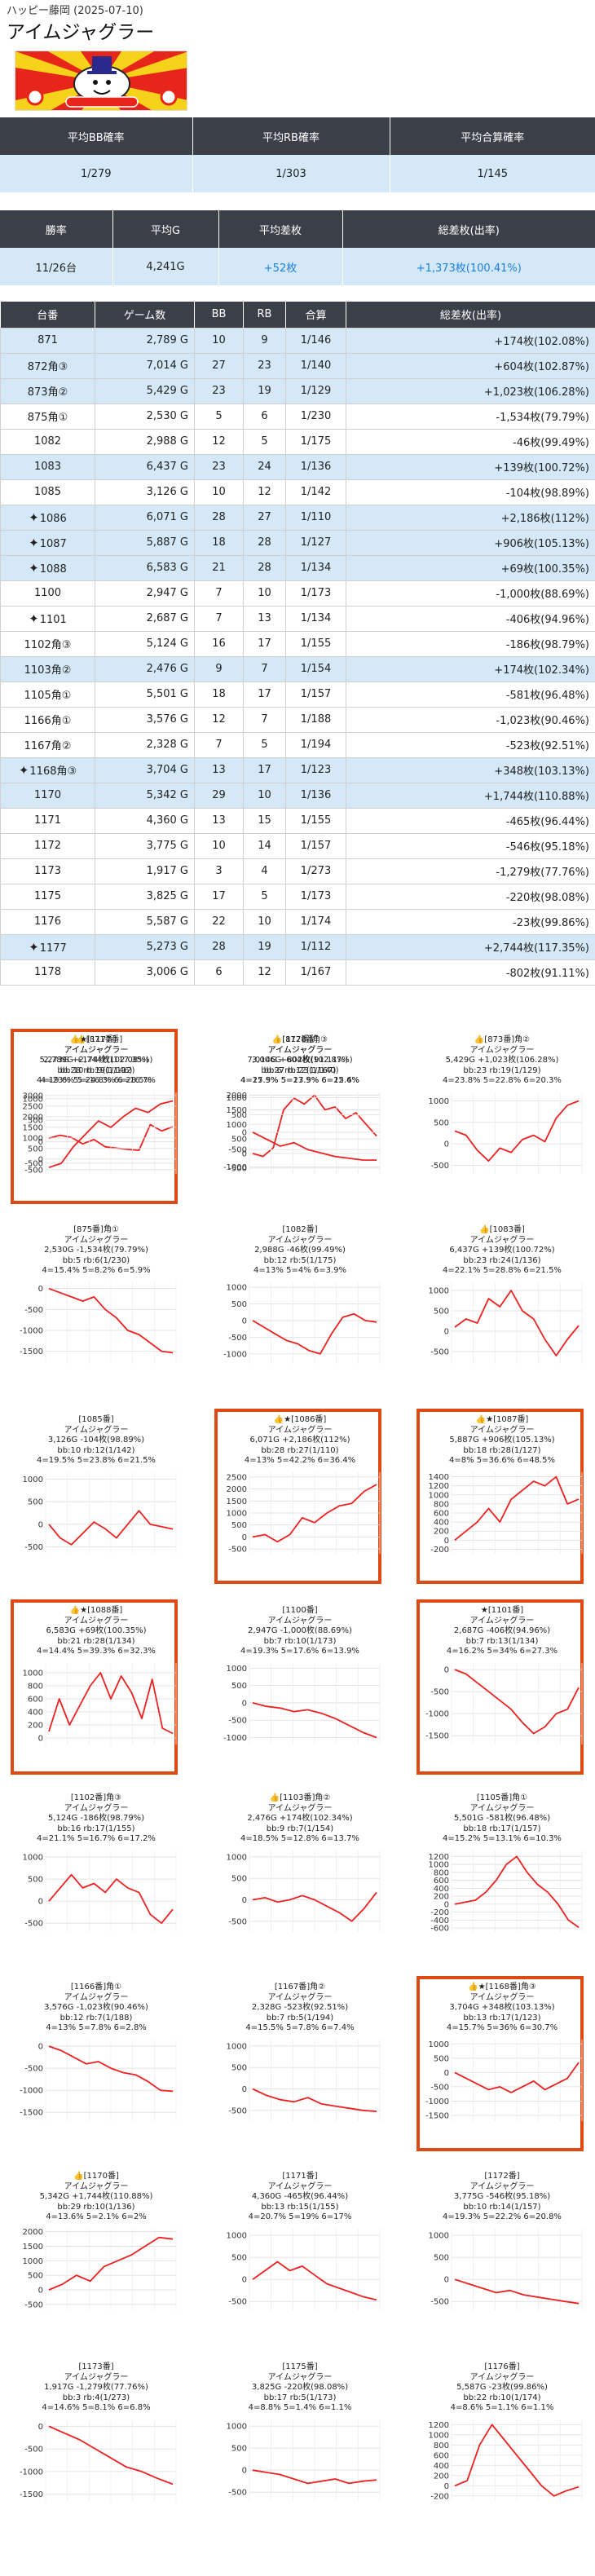  I want to click on machine-number-cell: ✦1088, so click(48, 567).